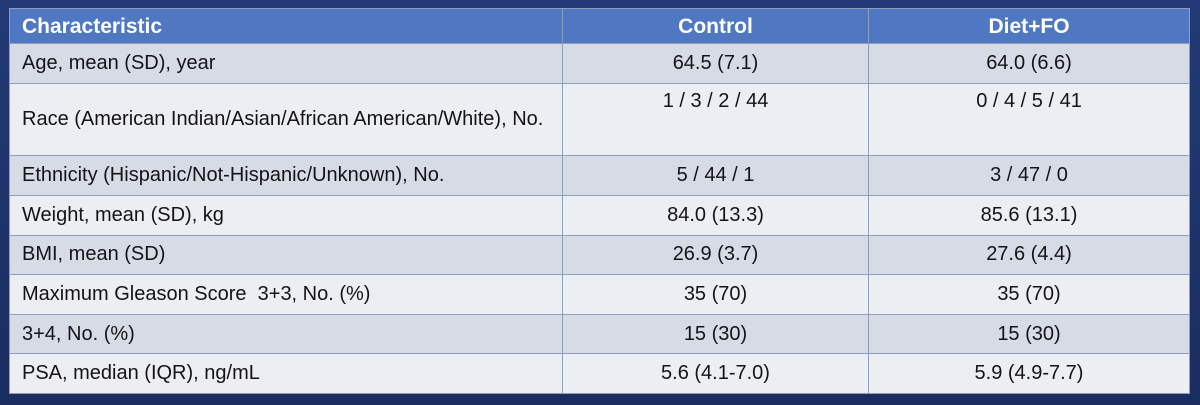  I want to click on control-value: 84.0 (13.3), so click(715, 215).